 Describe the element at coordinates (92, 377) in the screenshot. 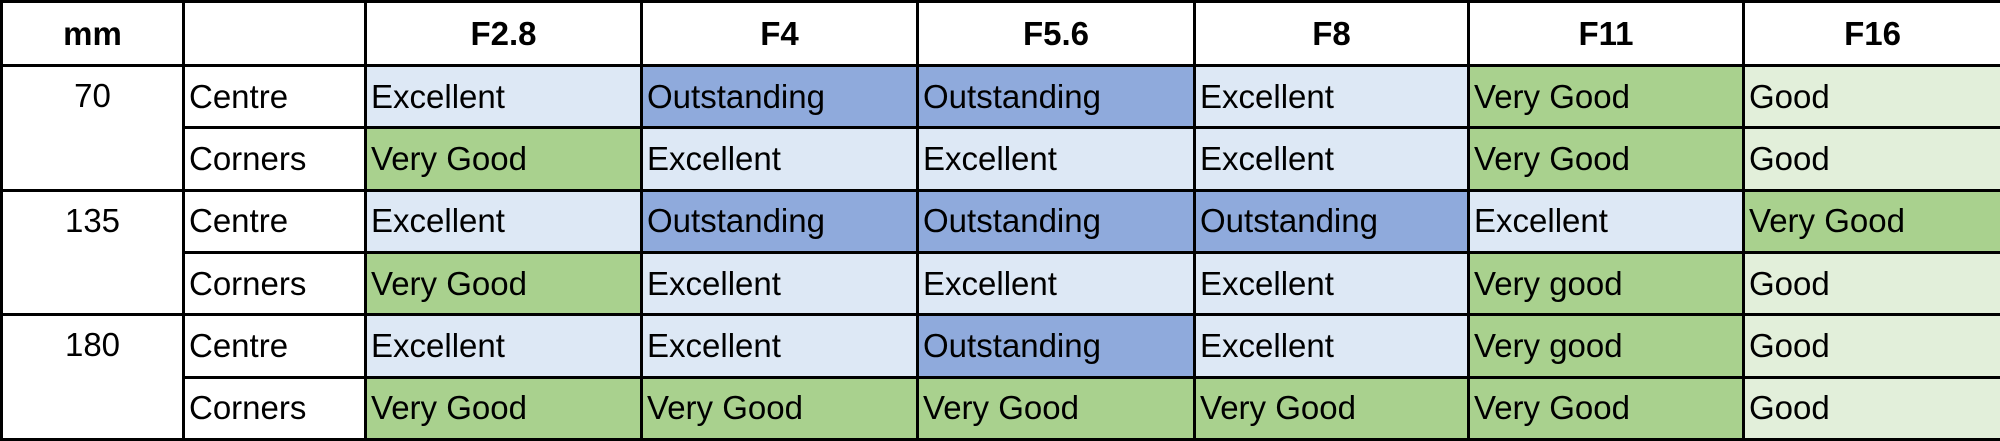

I see `focal-length: 180` at that location.